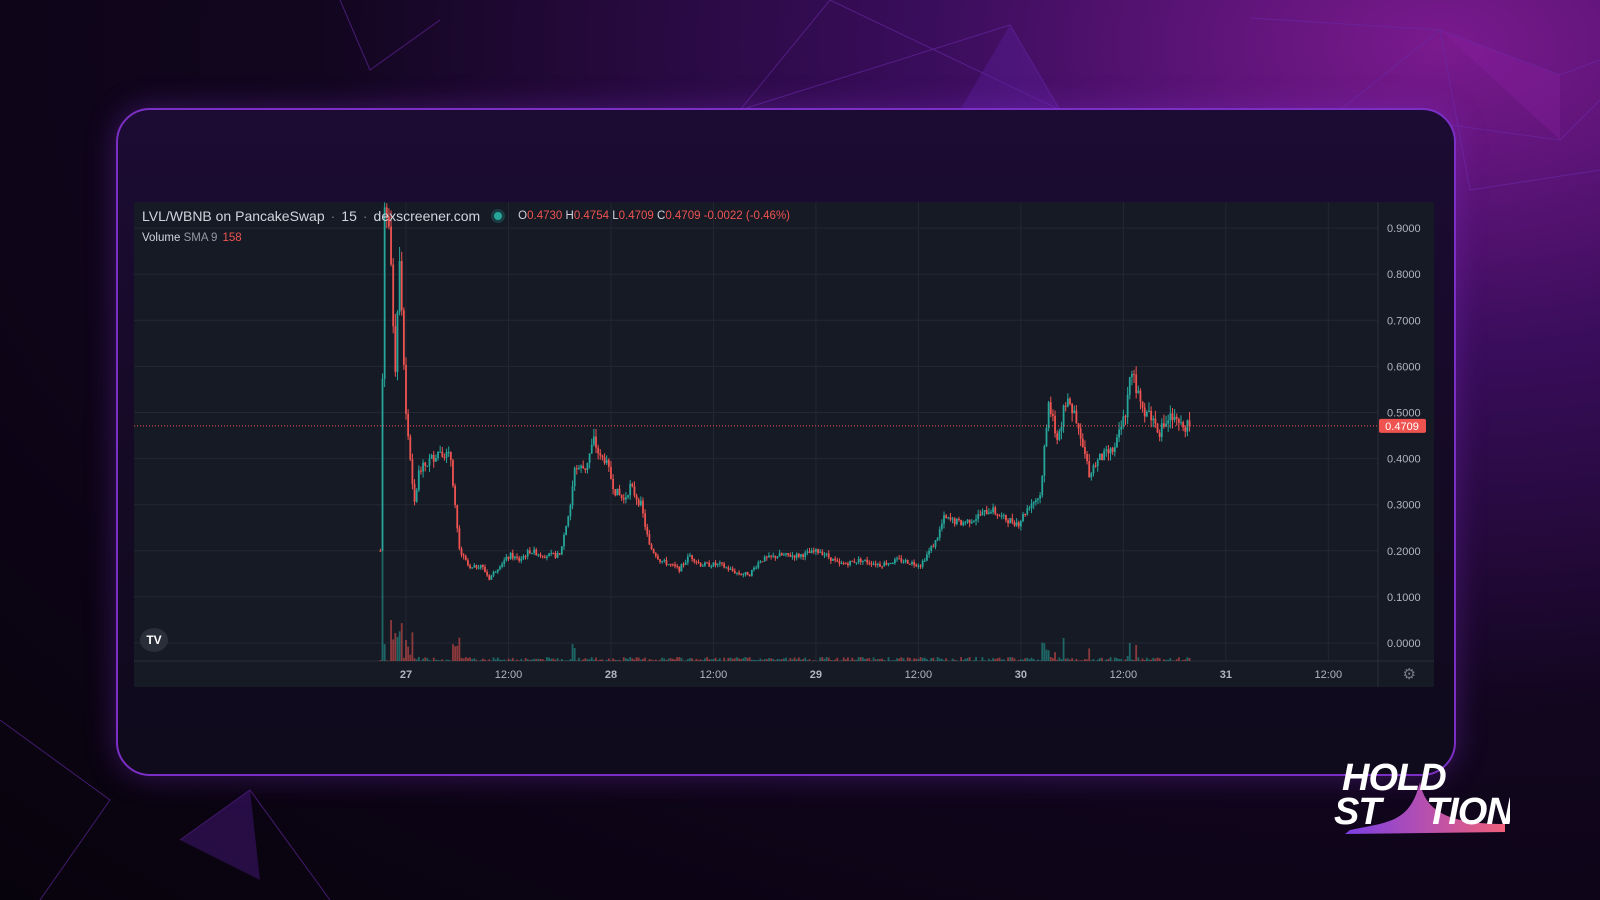  I want to click on interval: 15, so click(349, 216).